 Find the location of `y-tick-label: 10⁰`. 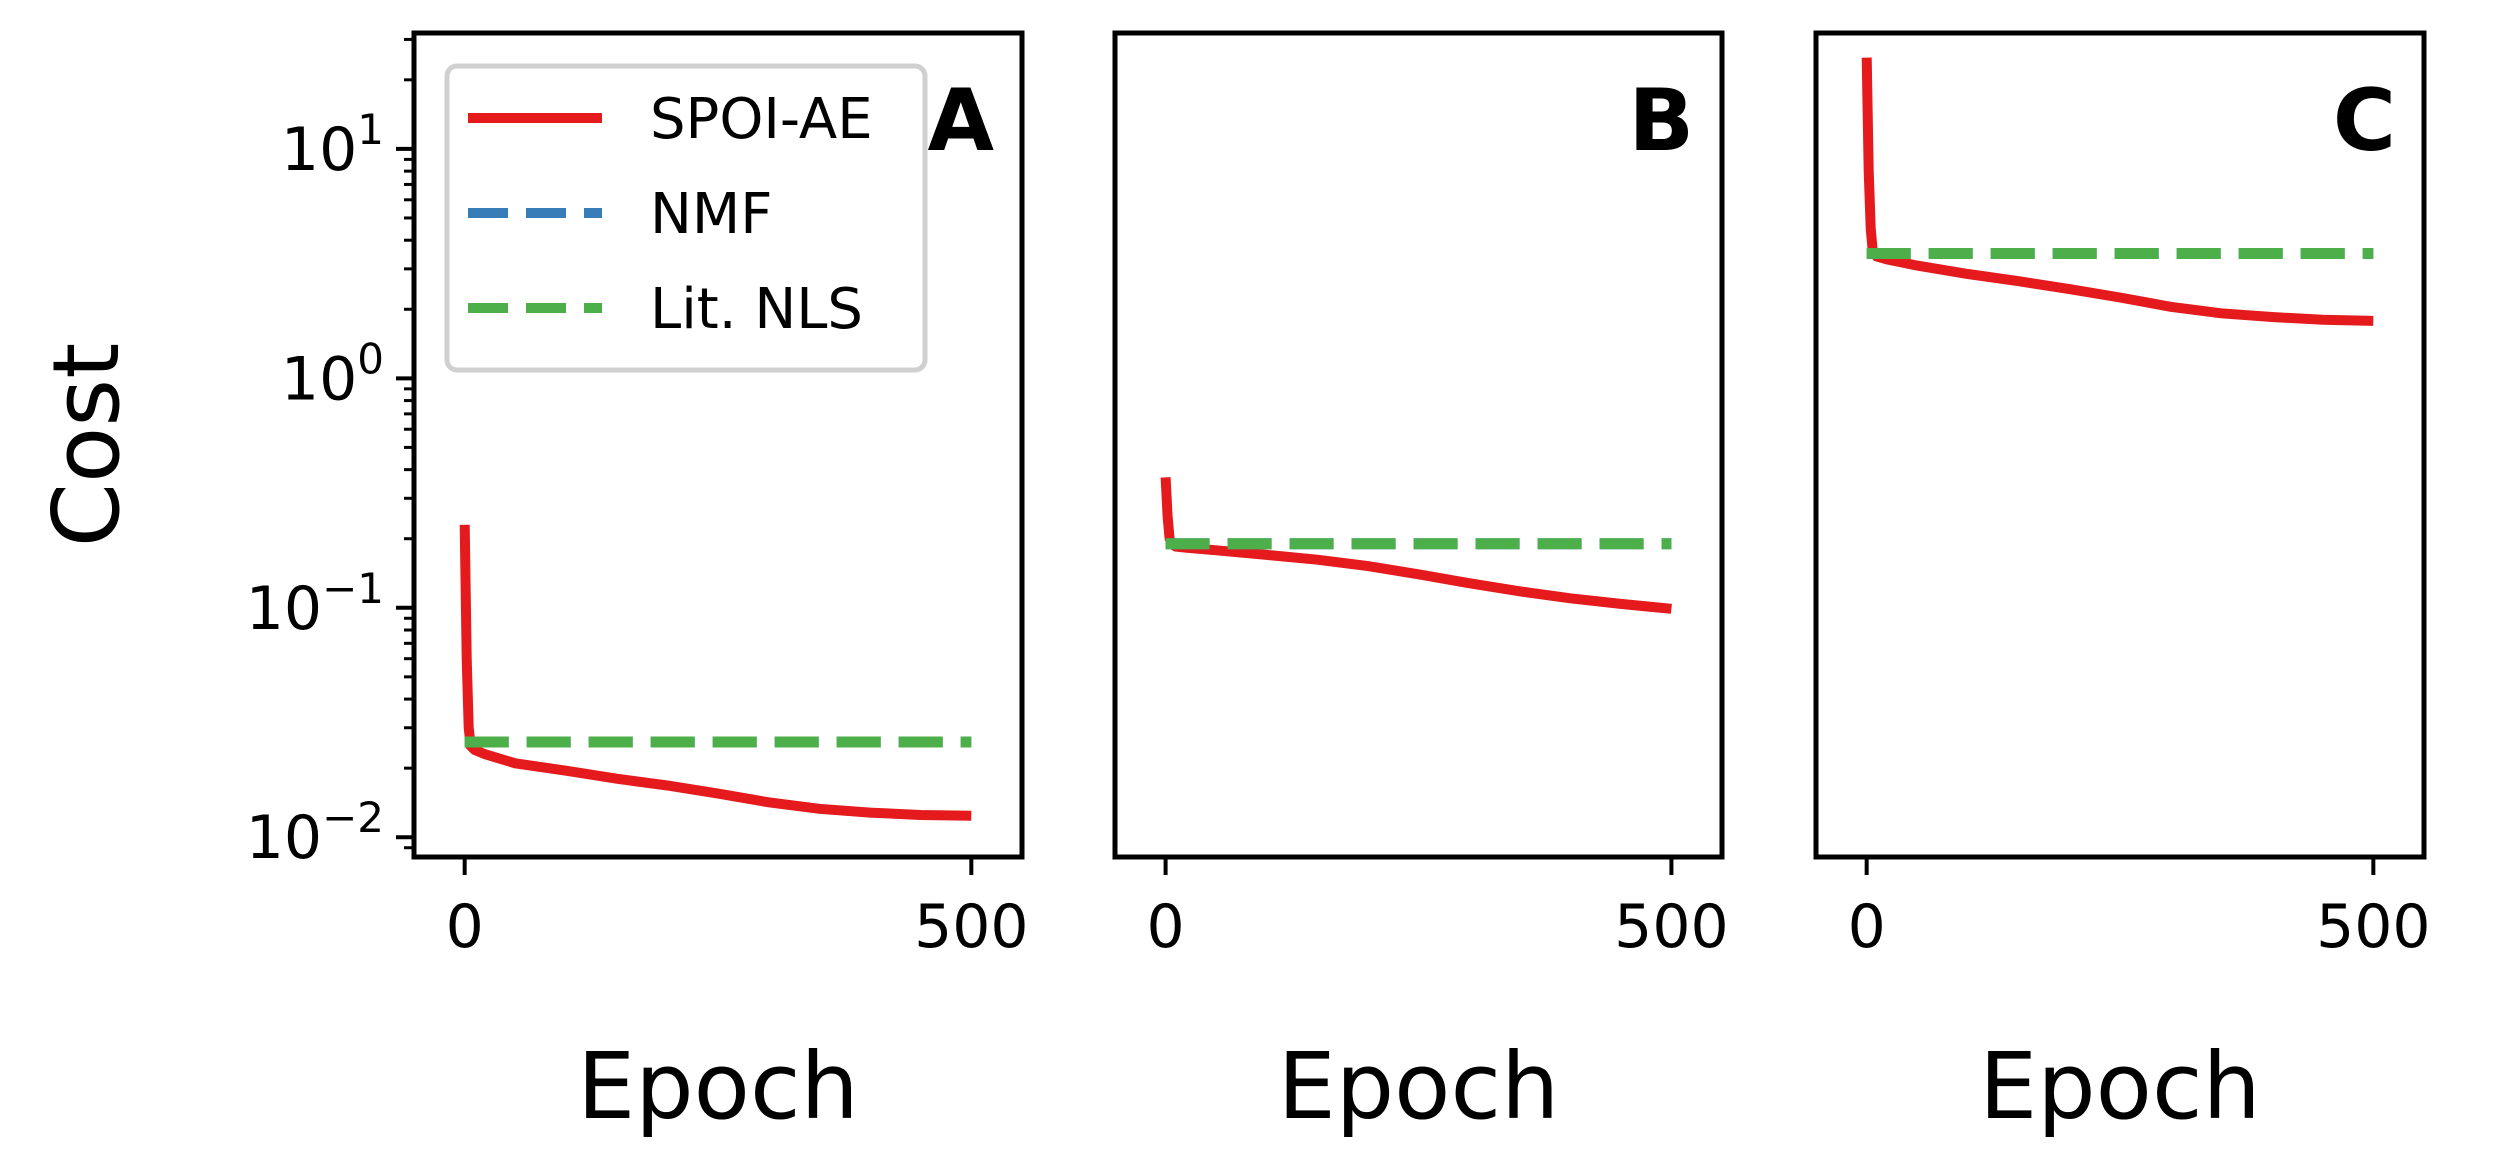

y-tick-label: 10⁰ is located at coordinates (332, 374).